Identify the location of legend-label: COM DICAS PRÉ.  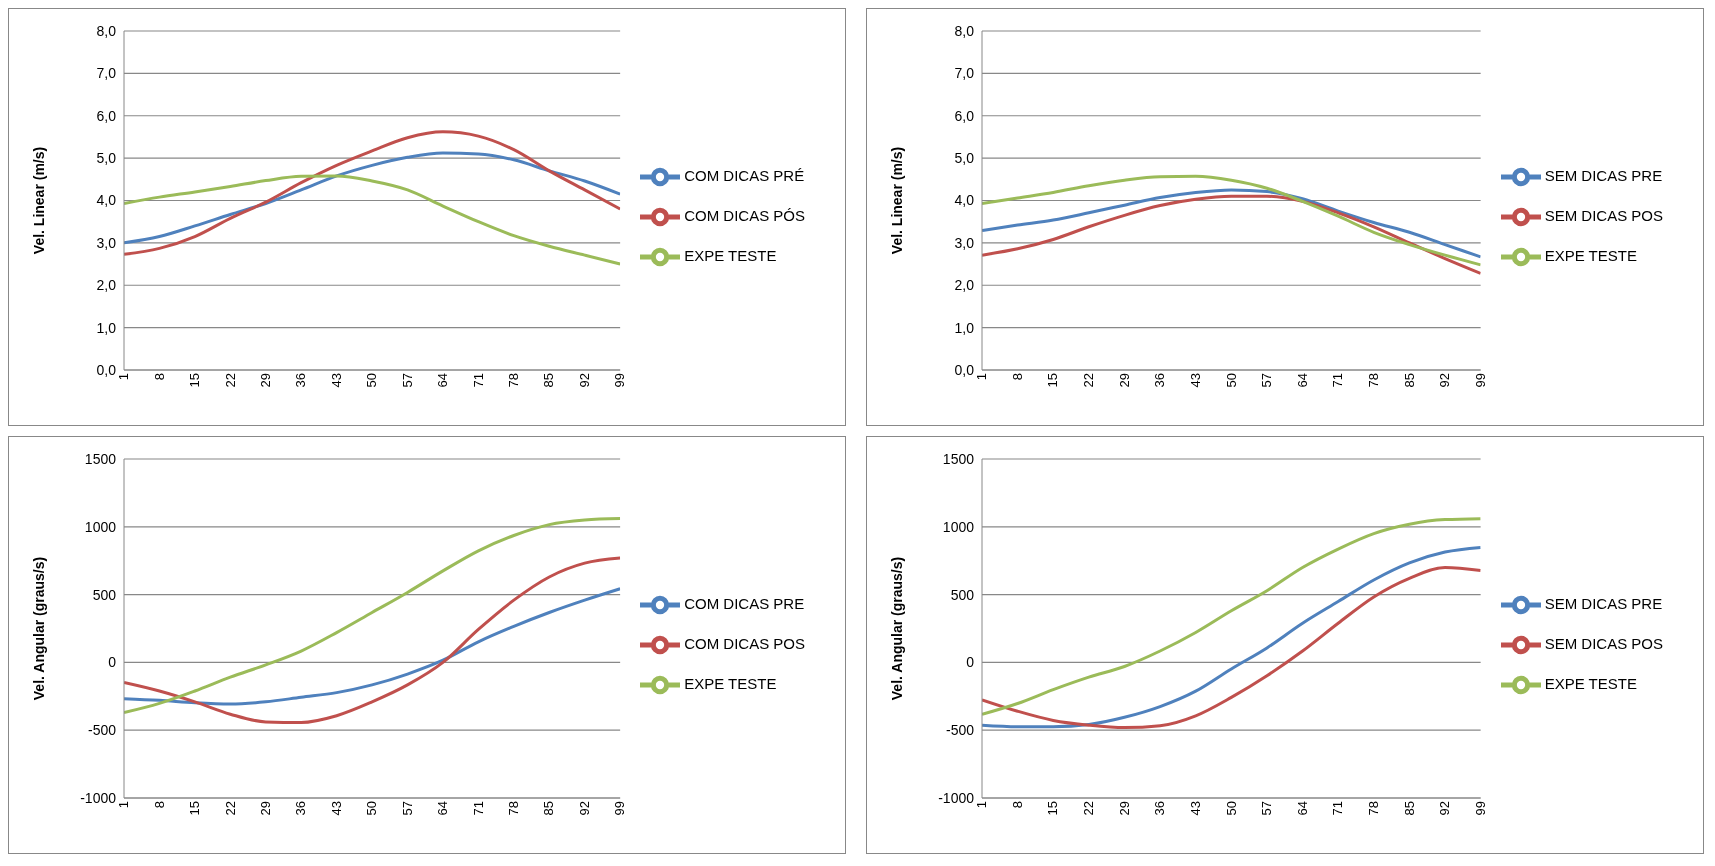
(744, 175).